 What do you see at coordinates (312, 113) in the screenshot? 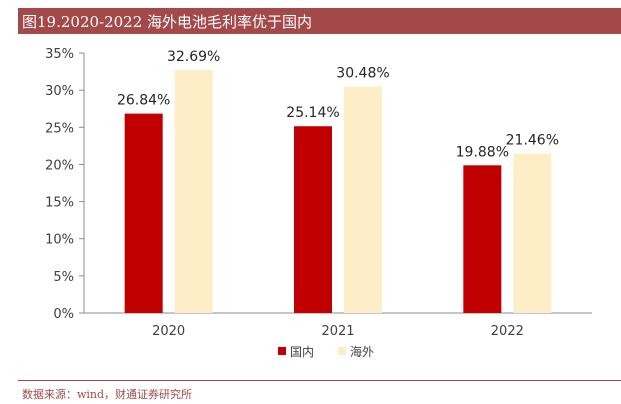
I see `bar-data-label: 25.14%` at bounding box center [312, 113].